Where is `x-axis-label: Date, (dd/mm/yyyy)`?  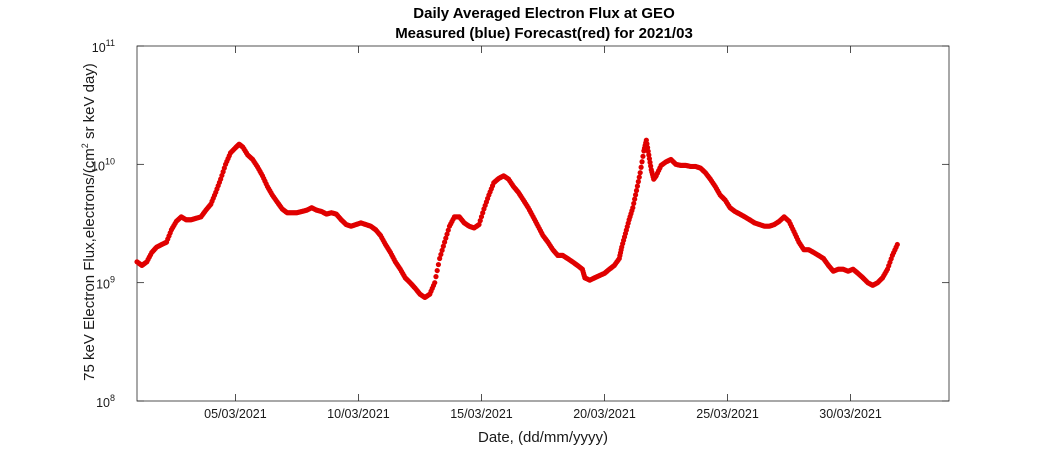 x-axis-label: Date, (dd/mm/yyyy) is located at coordinates (543, 437).